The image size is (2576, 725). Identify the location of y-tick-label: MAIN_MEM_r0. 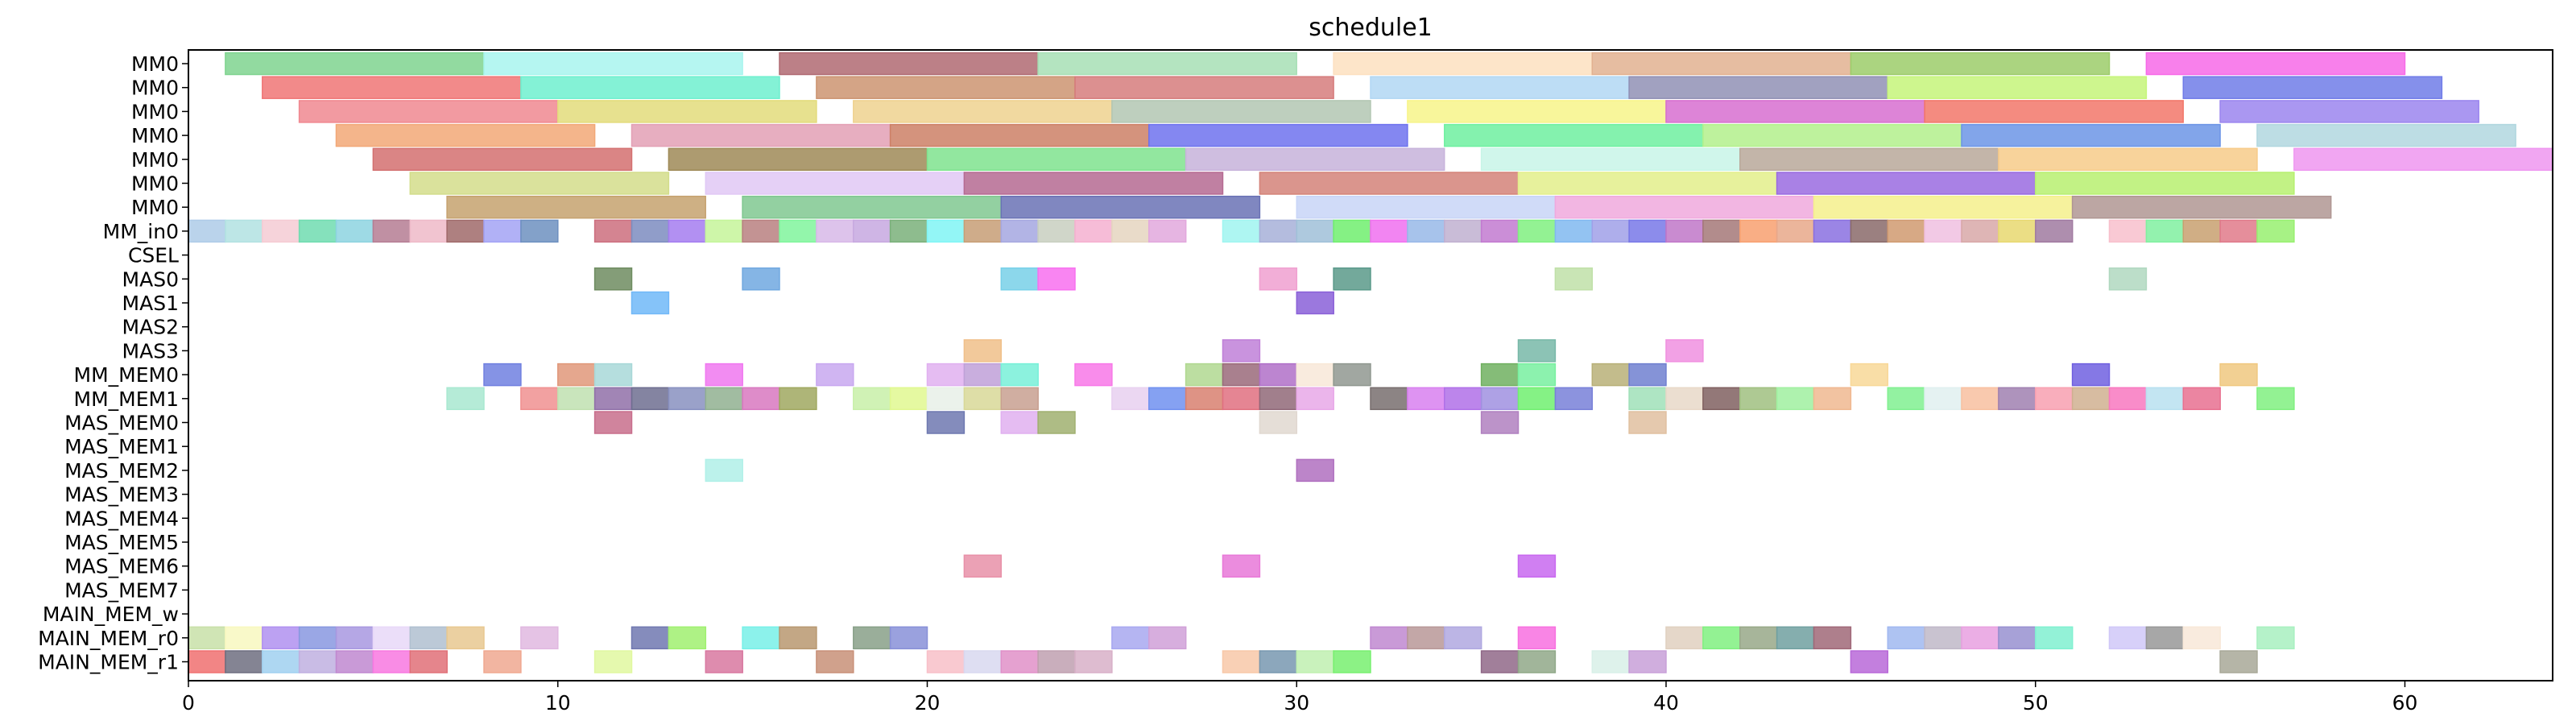
(108, 638).